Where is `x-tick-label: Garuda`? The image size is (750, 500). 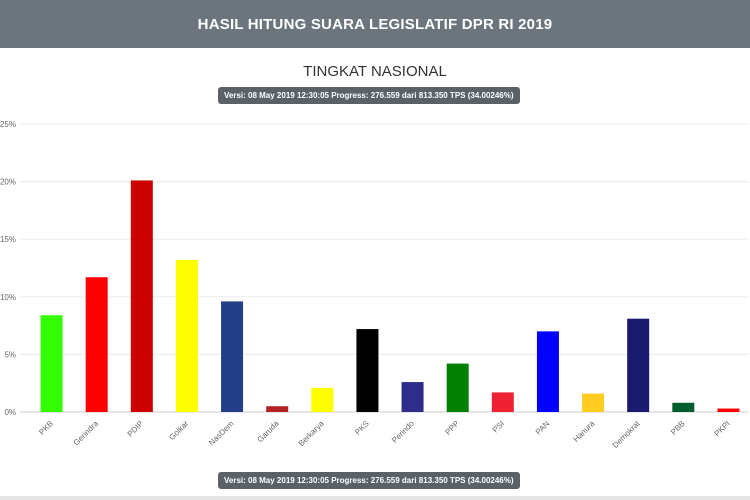 x-tick-label: Garuda is located at coordinates (268, 432).